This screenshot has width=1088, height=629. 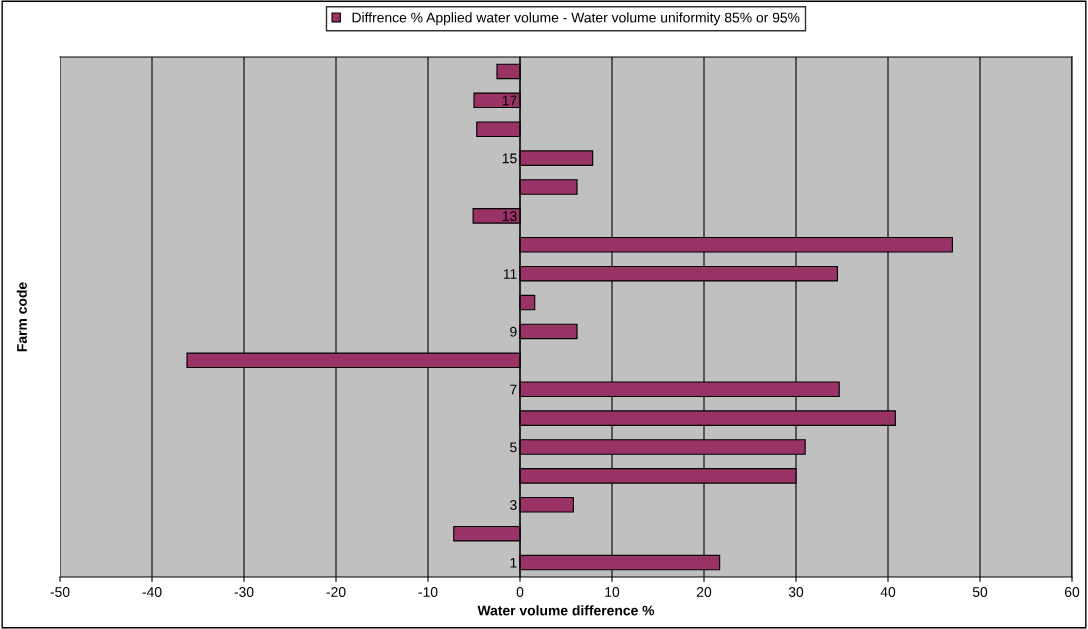 I want to click on legend-label: Diffrence % Applied water volume - Water volume uniformity 85% or 95%, so click(x=576, y=19).